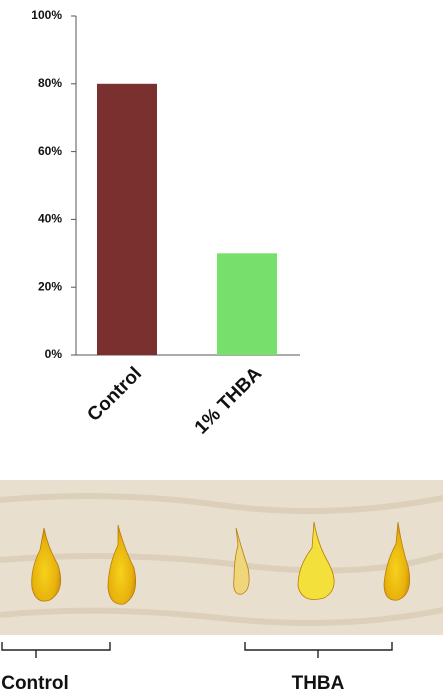 The image size is (443, 696). What do you see at coordinates (50, 219) in the screenshot?
I see `y-tick-label: 40%` at bounding box center [50, 219].